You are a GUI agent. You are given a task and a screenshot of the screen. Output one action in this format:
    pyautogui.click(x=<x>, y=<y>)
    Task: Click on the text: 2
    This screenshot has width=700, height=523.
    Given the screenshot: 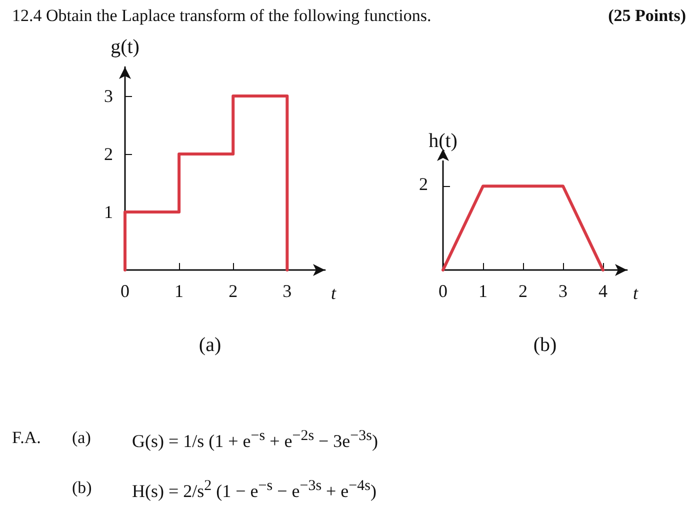 What is the action you would take?
    pyautogui.click(x=423, y=184)
    